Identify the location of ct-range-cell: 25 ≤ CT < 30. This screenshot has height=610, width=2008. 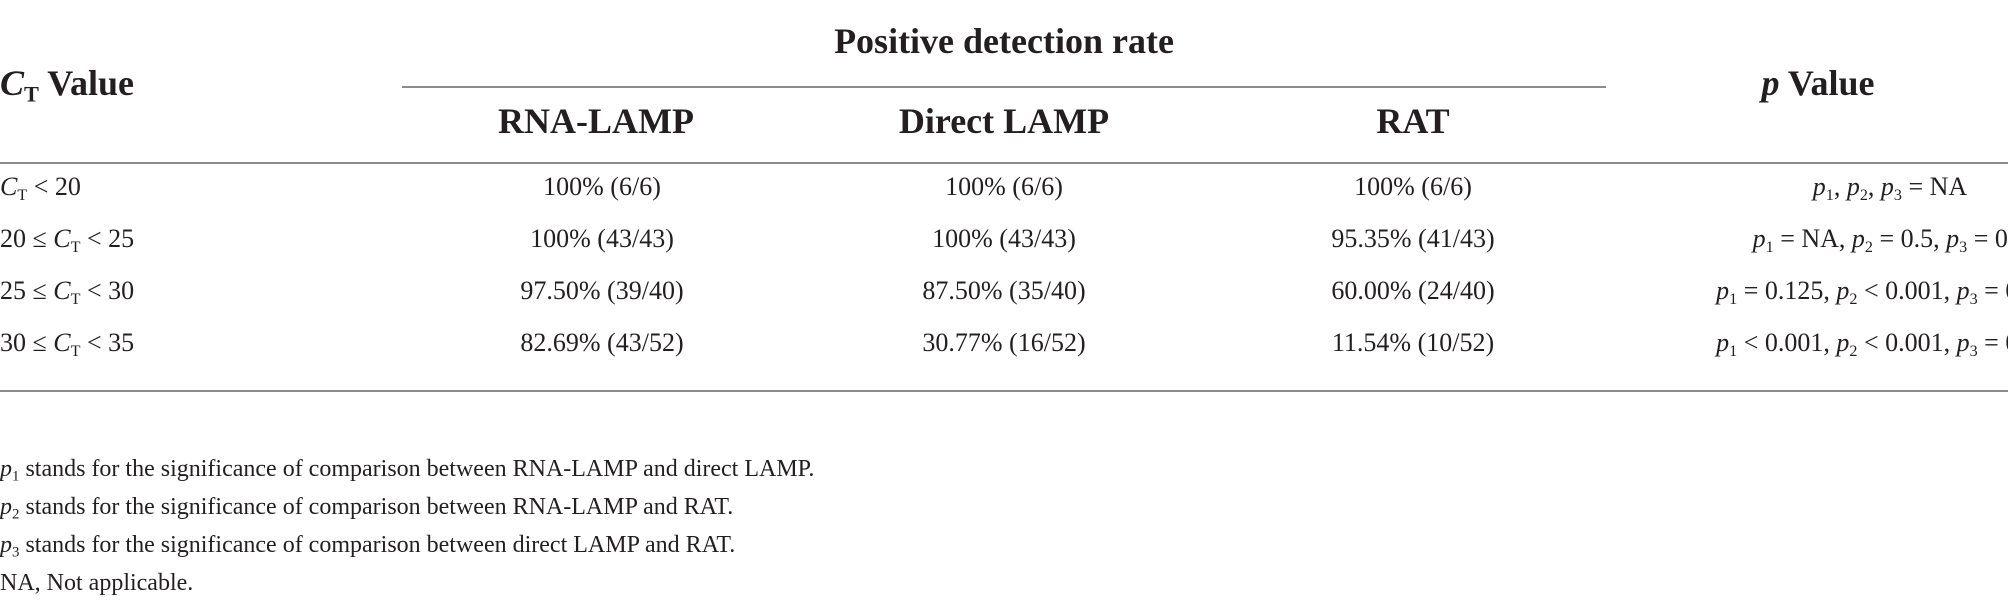
(67, 292).